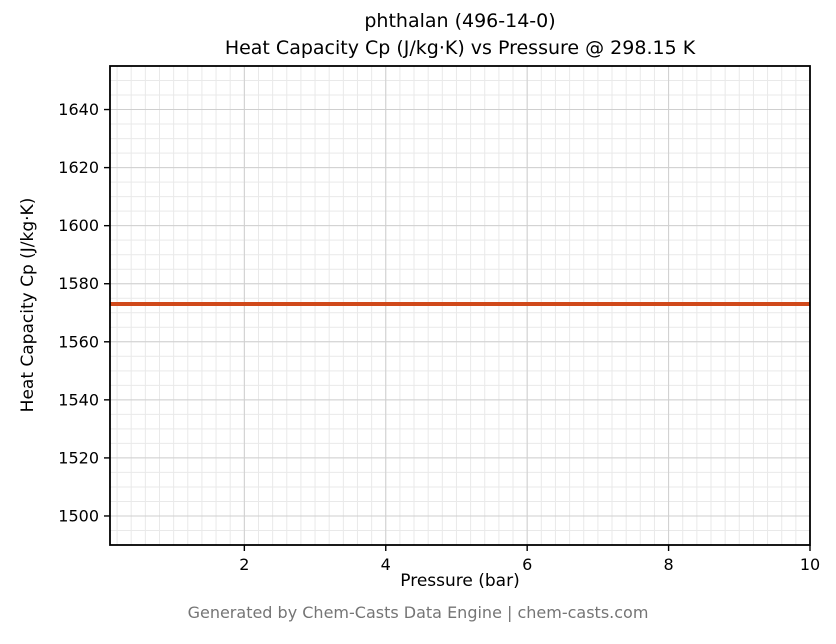 The width and height of the screenshot is (836, 644). Describe the element at coordinates (78, 399) in the screenshot. I see `y-tick-label: 1540` at that location.